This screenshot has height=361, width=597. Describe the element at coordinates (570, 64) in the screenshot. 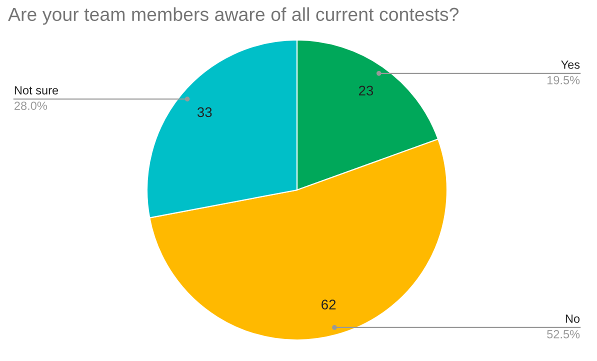

I see `slice-label: Yes` at that location.